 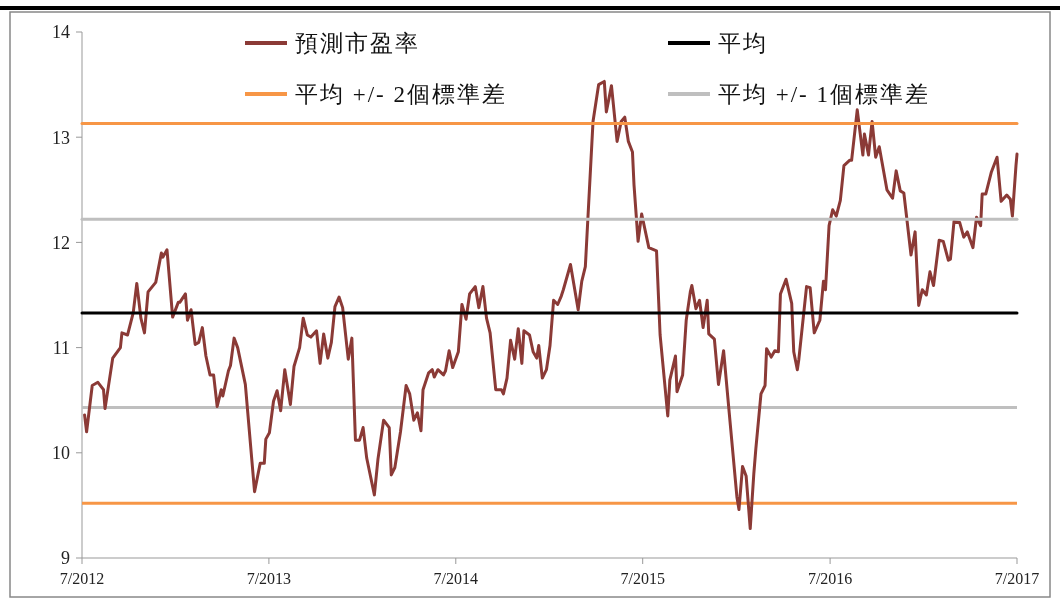 I want to click on x-tick-label: 7/2013, so click(x=269, y=578).